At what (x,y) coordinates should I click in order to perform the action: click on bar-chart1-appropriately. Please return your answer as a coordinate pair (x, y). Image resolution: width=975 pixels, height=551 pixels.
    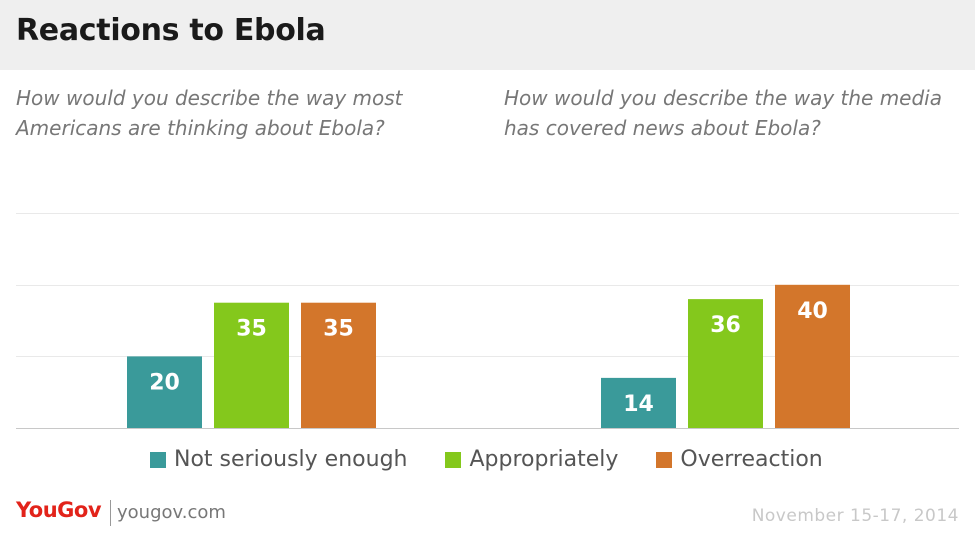
    Looking at the image, I should click on (251, 365).